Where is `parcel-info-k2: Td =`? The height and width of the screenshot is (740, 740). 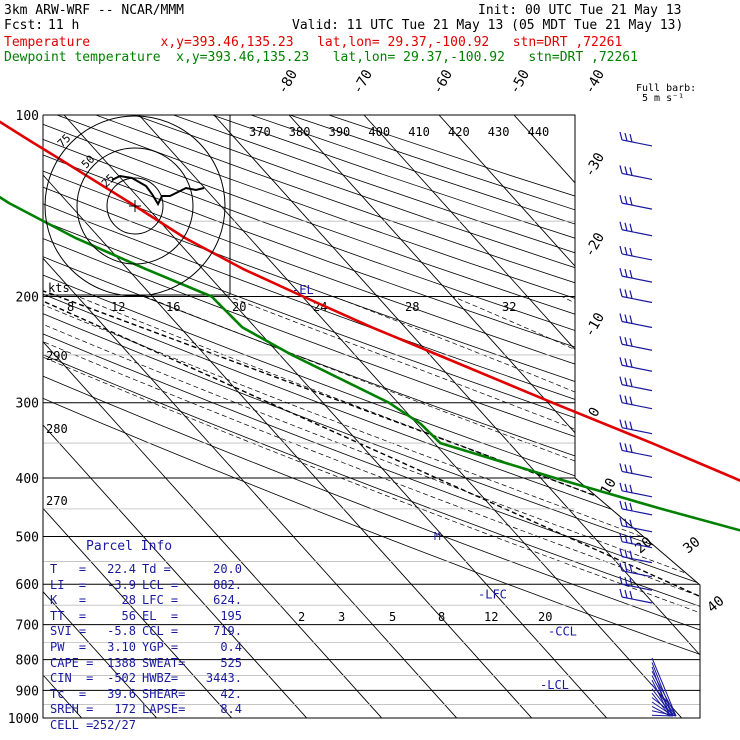
parcel-info-k2: Td = is located at coordinates (156, 569).